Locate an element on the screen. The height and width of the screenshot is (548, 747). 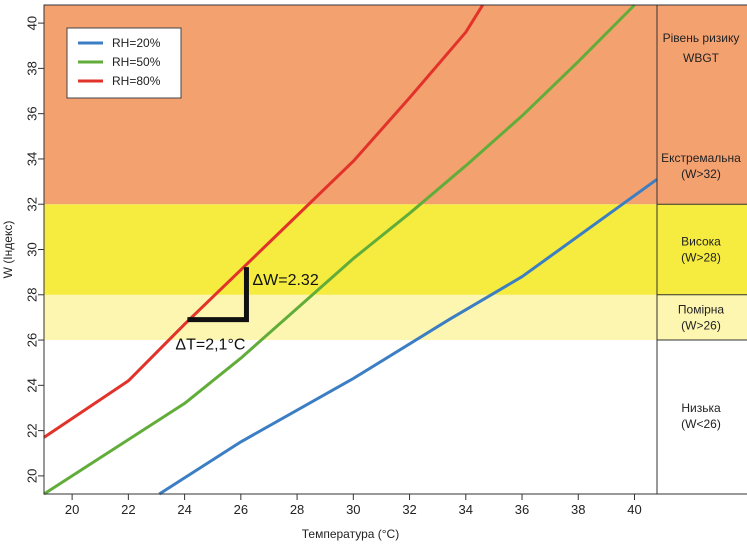
y-axis-title: W (Індекс) is located at coordinates (8, 250).